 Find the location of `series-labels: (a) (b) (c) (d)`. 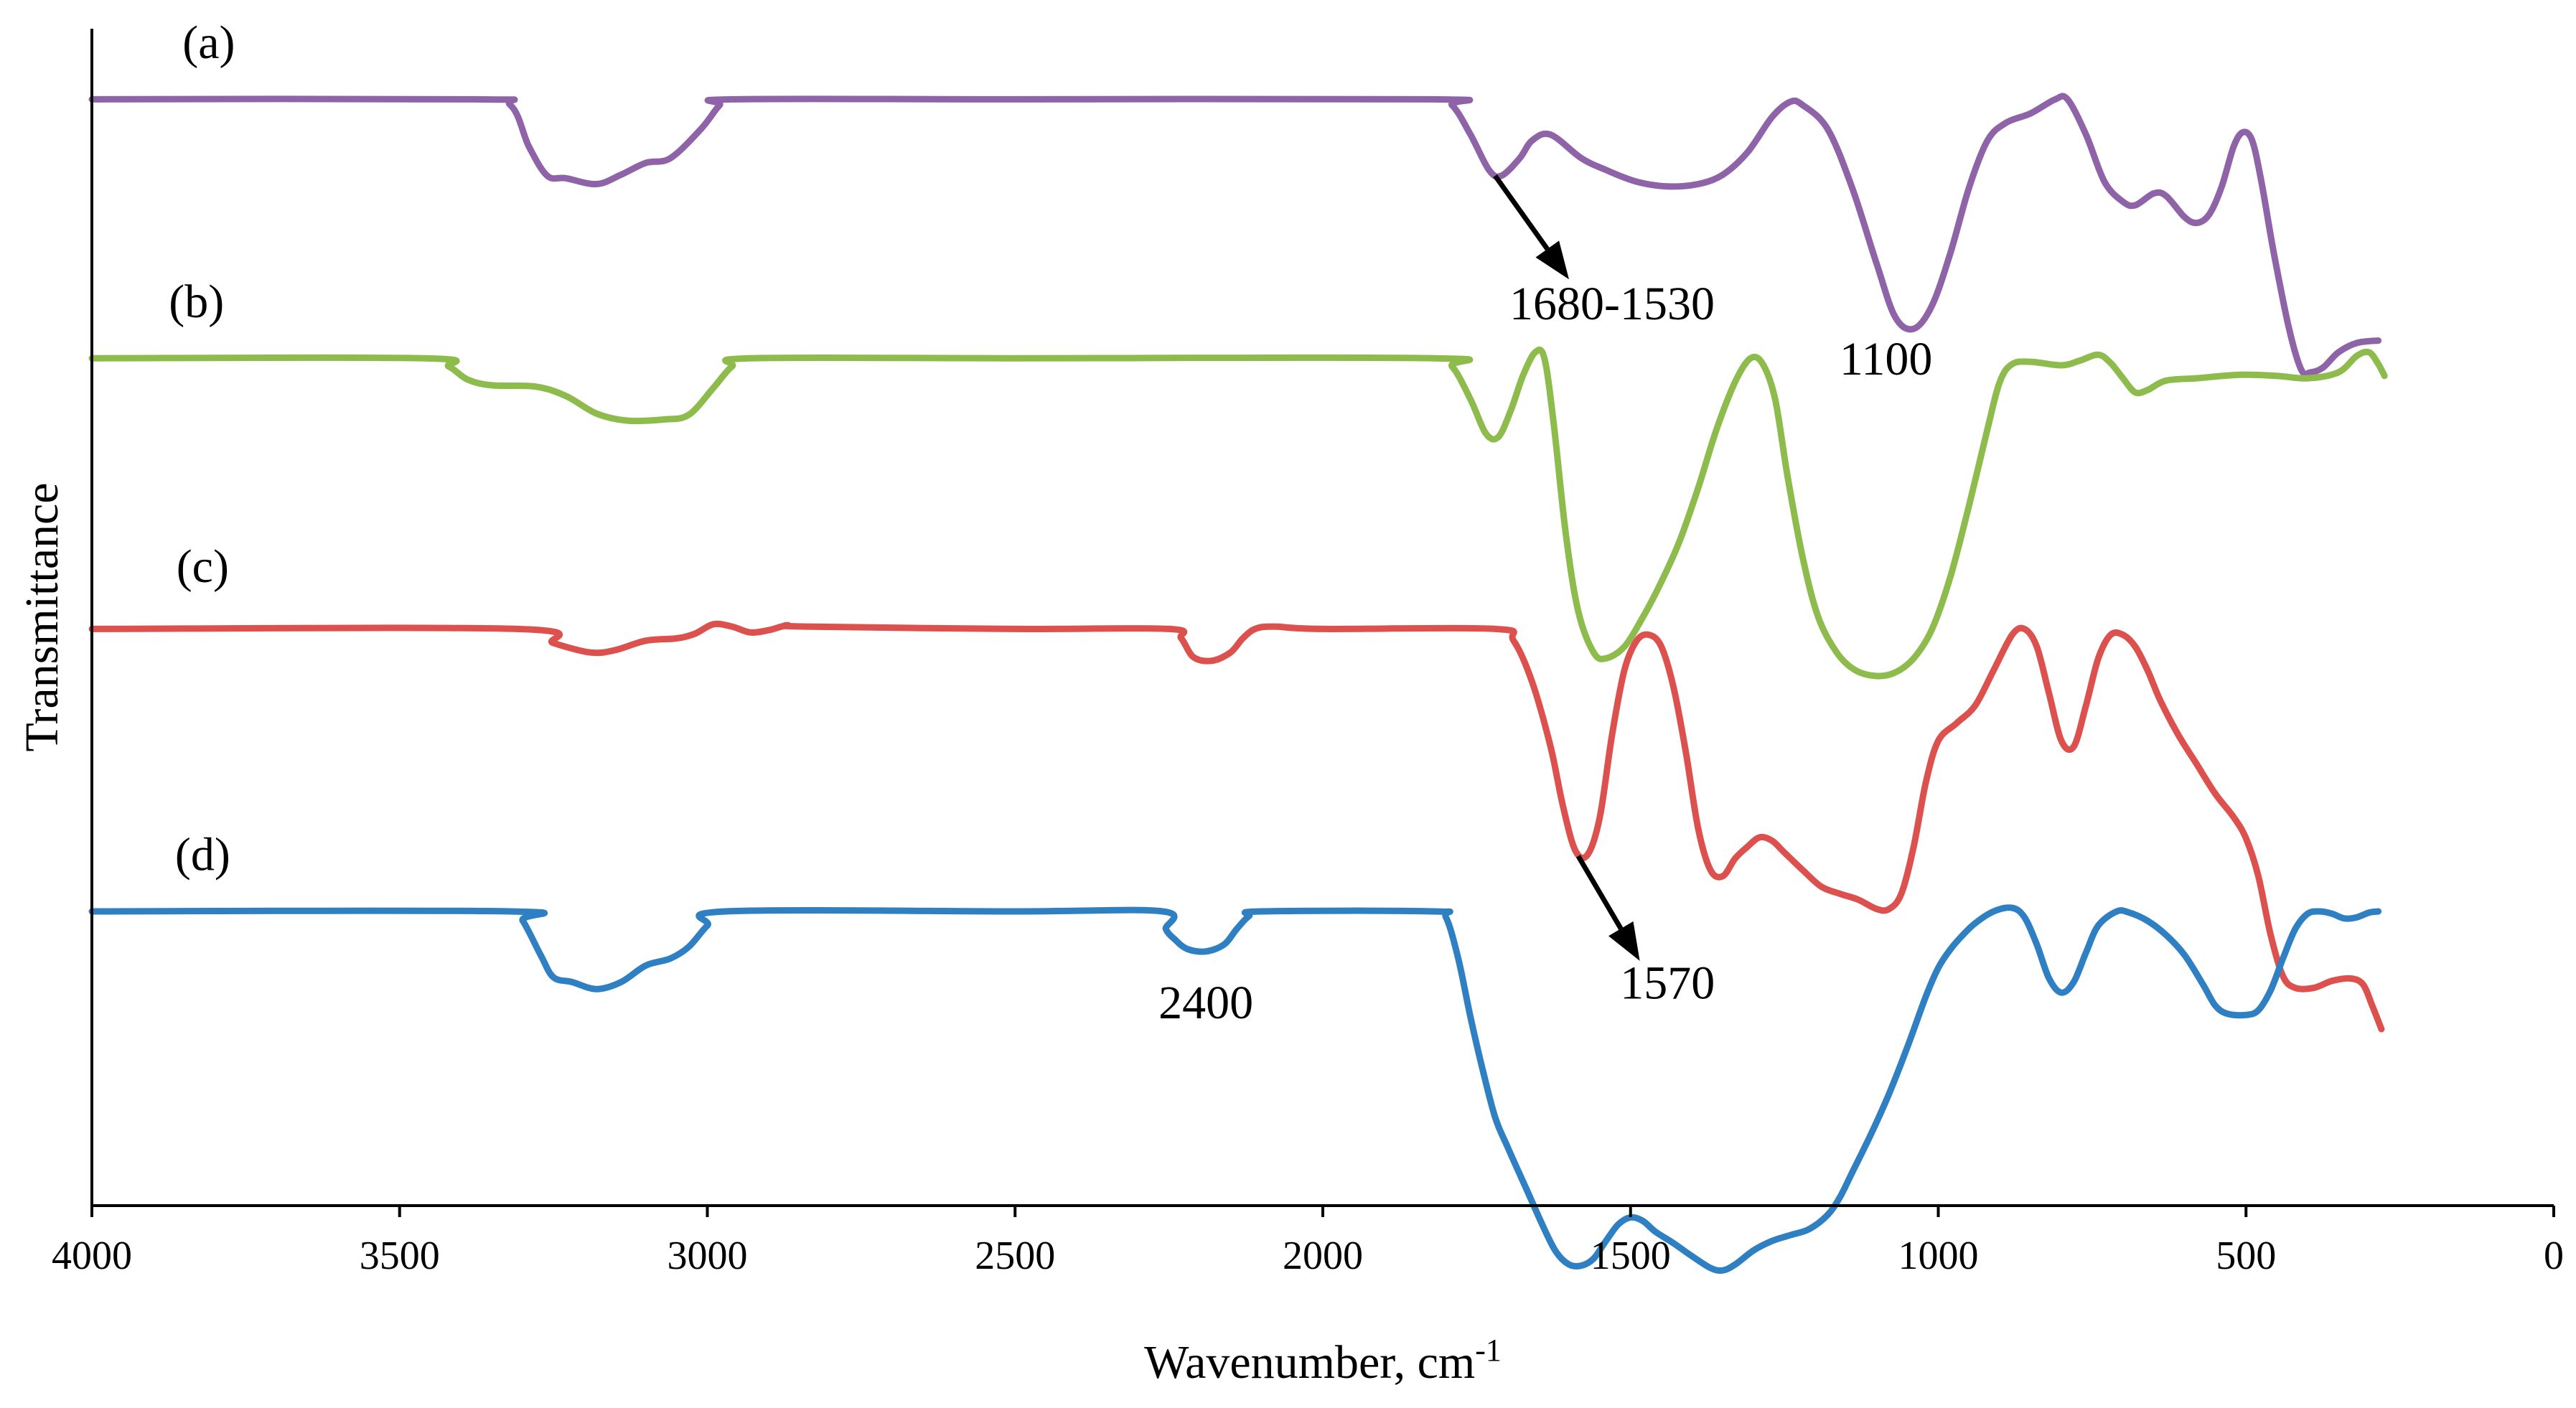

series-labels: (a) (b) (c) (d) is located at coordinates (202, 449).